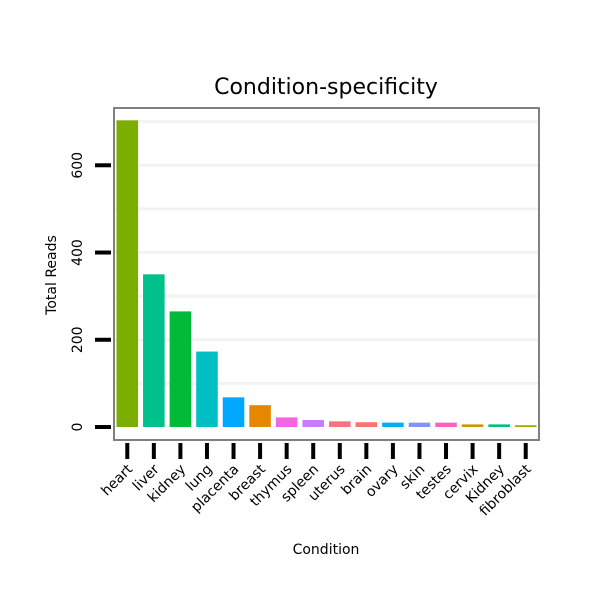 This screenshot has width=600, height=600. What do you see at coordinates (326, 550) in the screenshot?
I see `x-axis-label: Condition` at bounding box center [326, 550].